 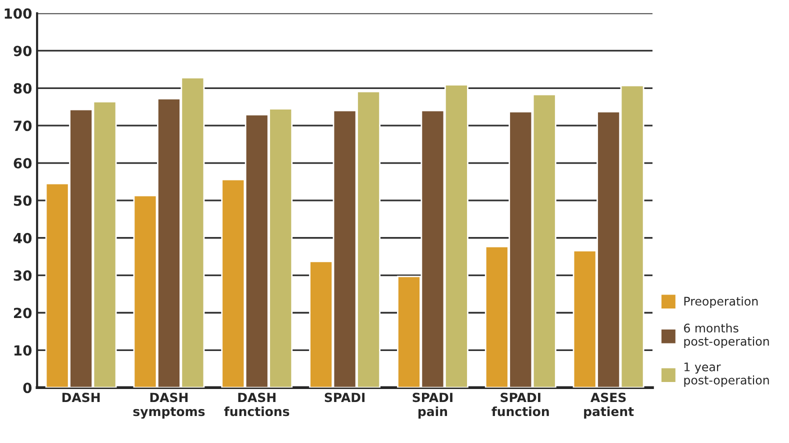 I want to click on y-tick-label: 90, so click(x=23, y=51).